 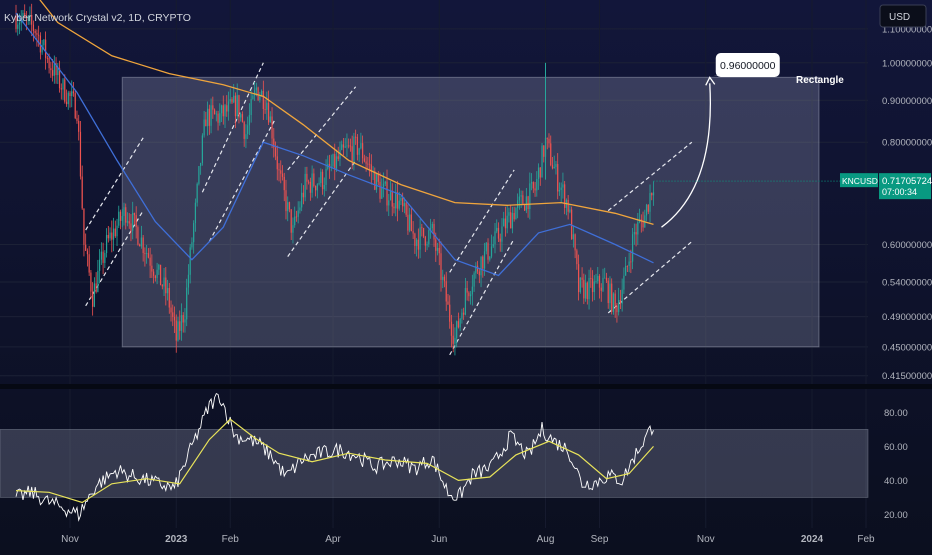 I want to click on currency-button, so click(x=903, y=16).